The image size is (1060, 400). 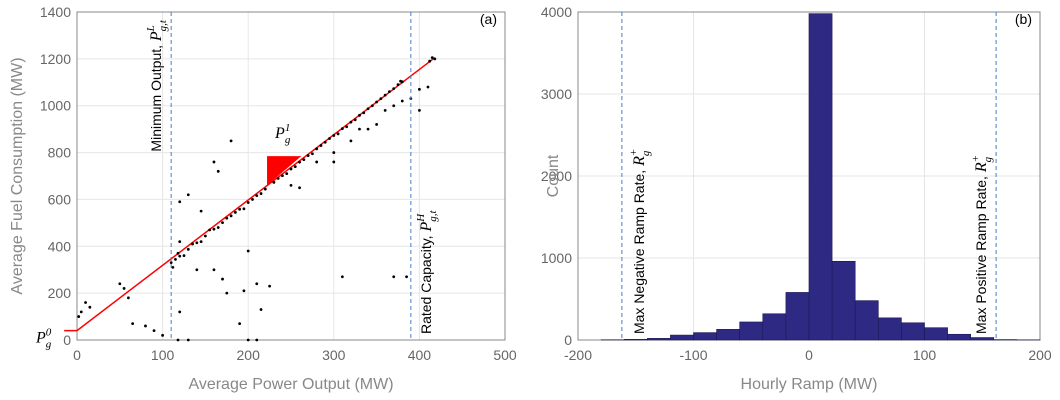 I want to click on y-tick-label: 1000, so click(x=55, y=106).